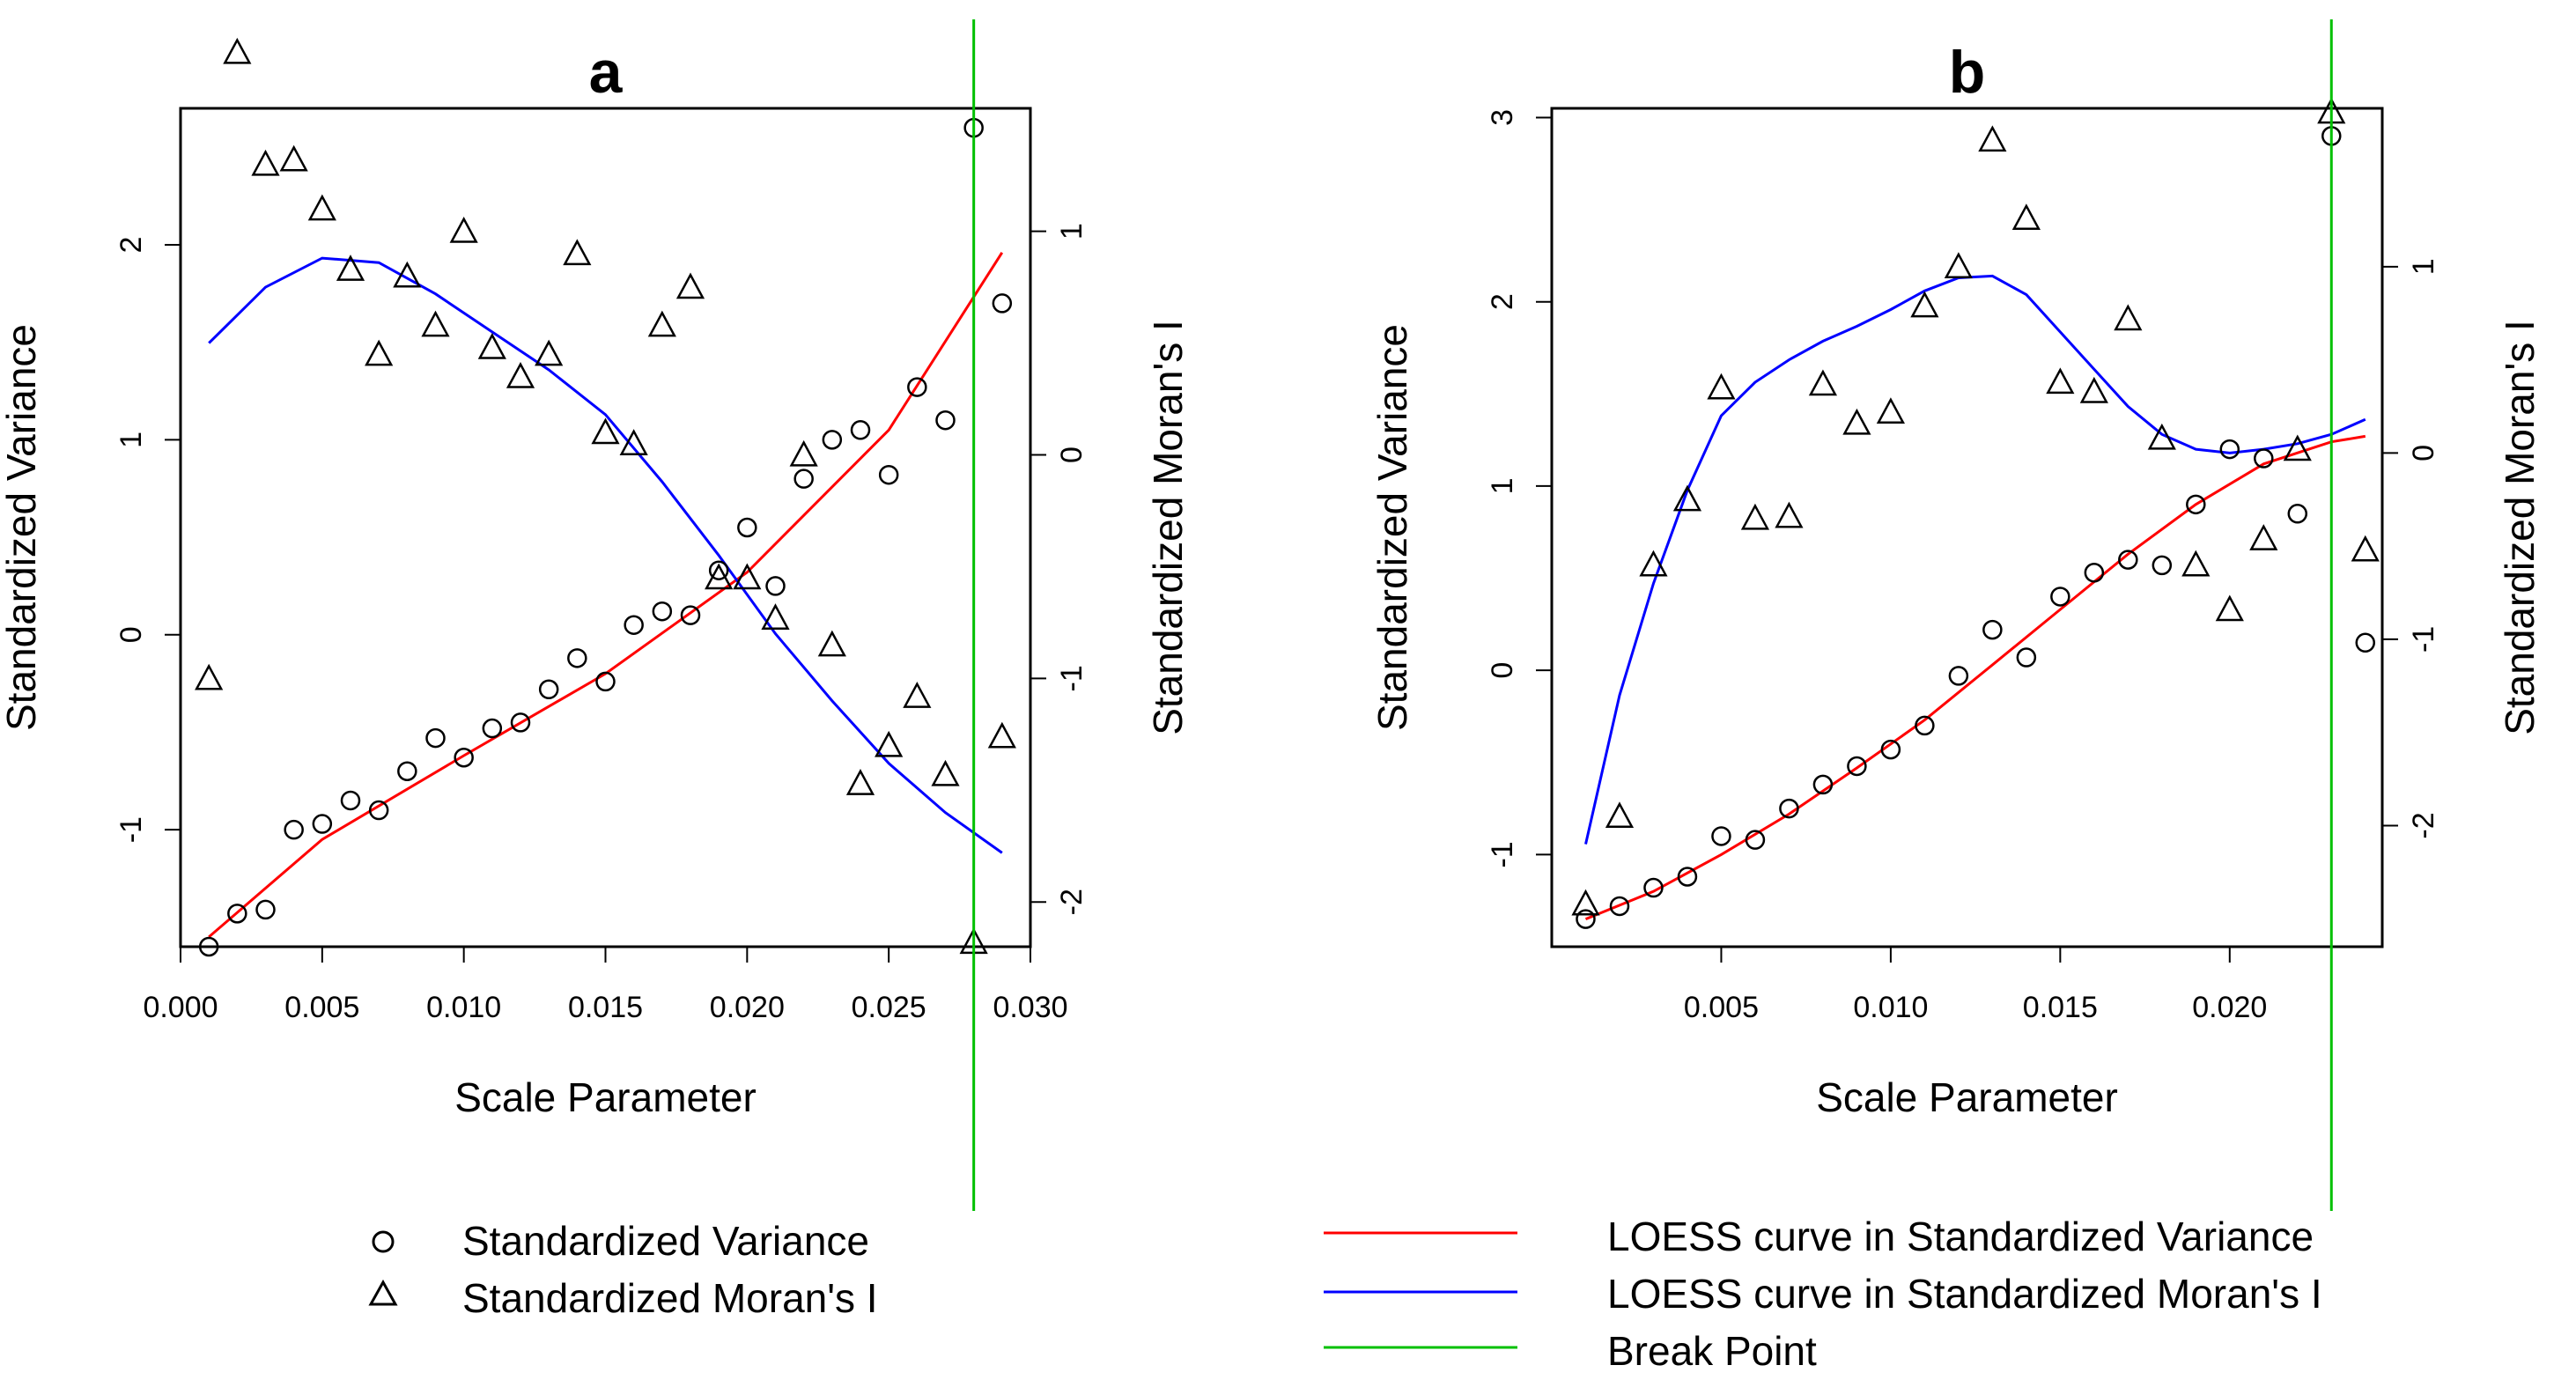  I want to click on y2-tick-label: -2, so click(1072, 902).